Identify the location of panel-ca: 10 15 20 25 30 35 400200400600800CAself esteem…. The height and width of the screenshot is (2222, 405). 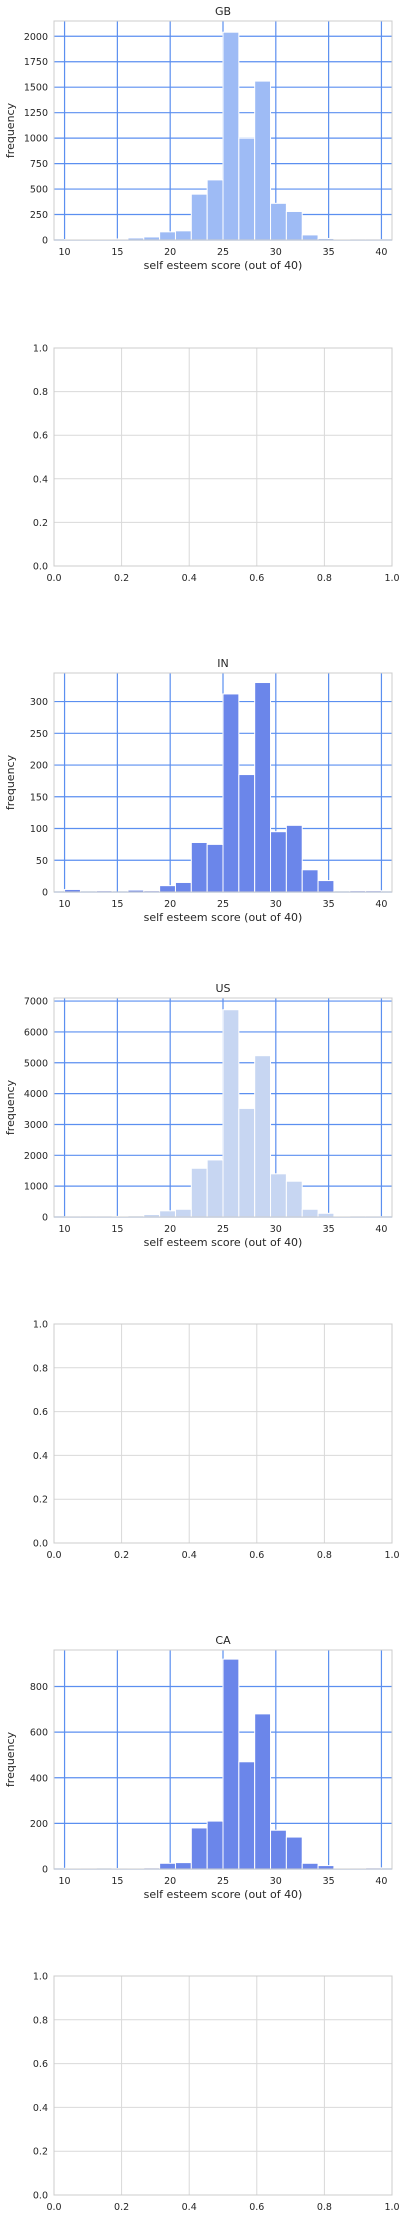
(198, 1767).